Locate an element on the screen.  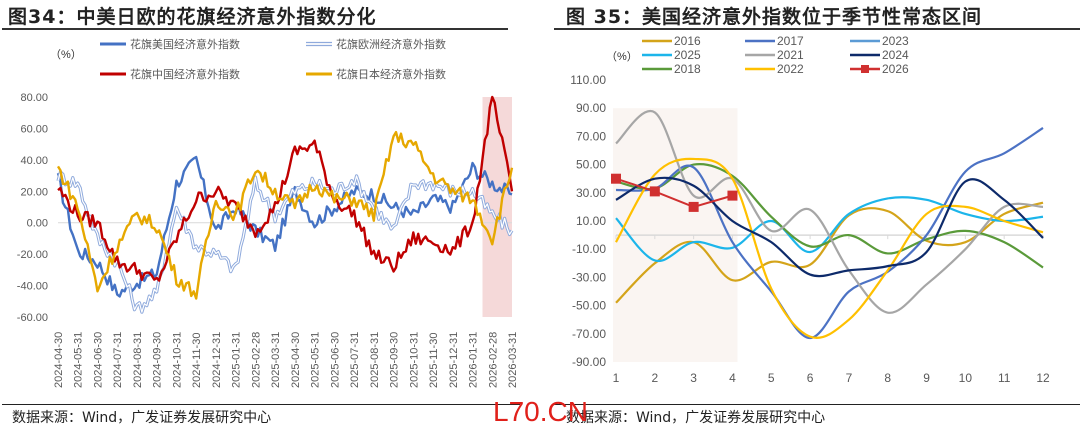
y-tick-label: -70.00 is located at coordinates (589, 334).